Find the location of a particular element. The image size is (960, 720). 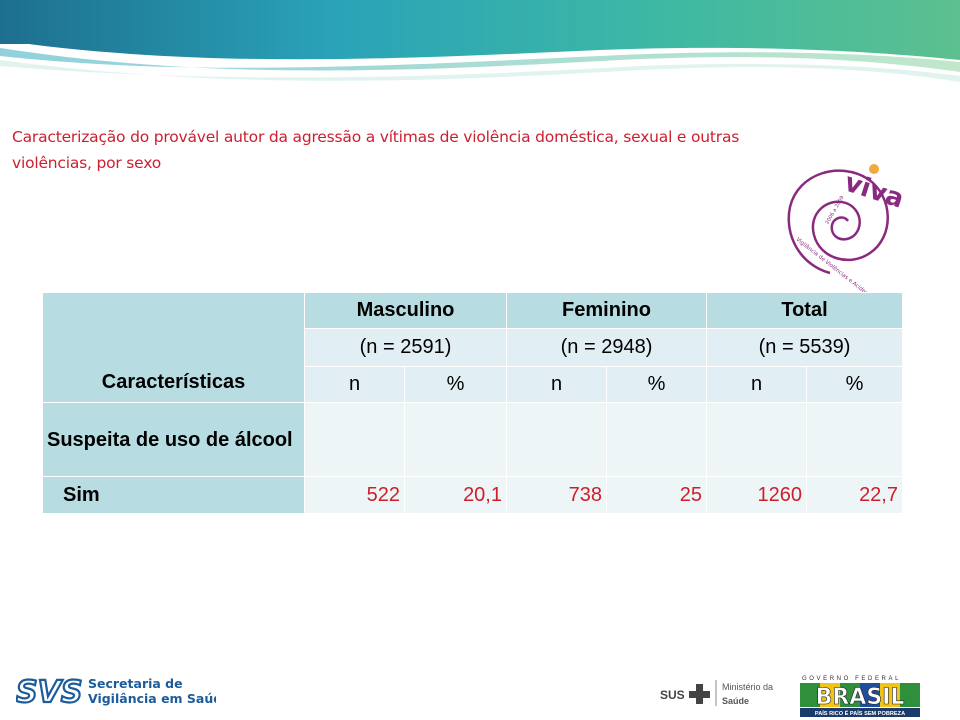

value-cell: 25 is located at coordinates (656, 495).